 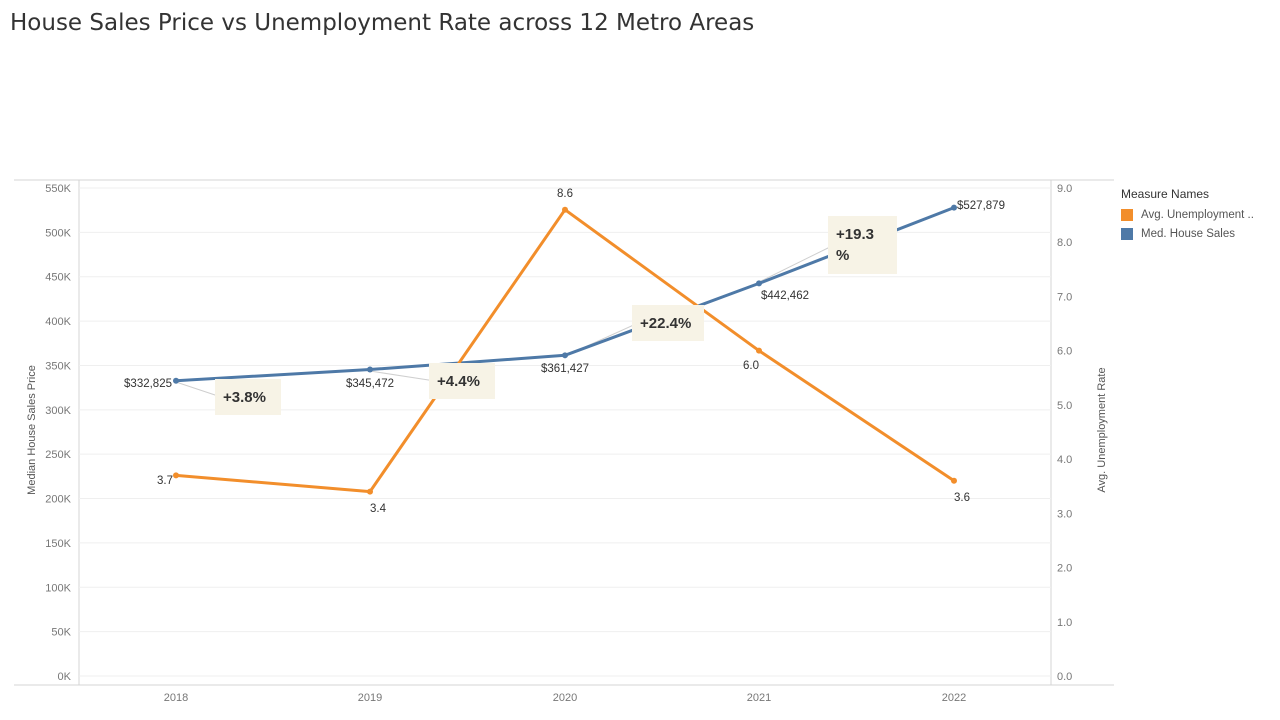 What do you see at coordinates (58, 455) in the screenshot?
I see `y-left-tick-label: 250K` at bounding box center [58, 455].